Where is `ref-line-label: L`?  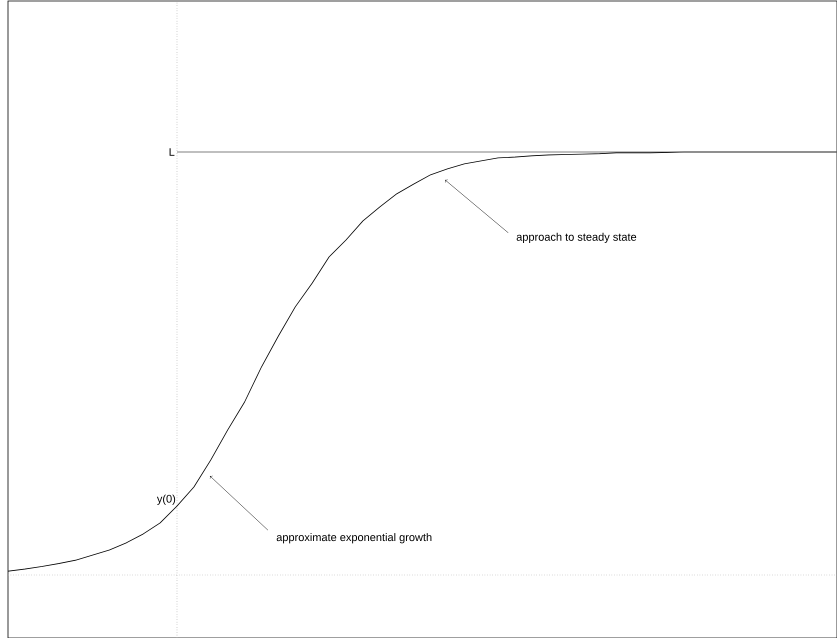 ref-line-label: L is located at coordinates (172, 152).